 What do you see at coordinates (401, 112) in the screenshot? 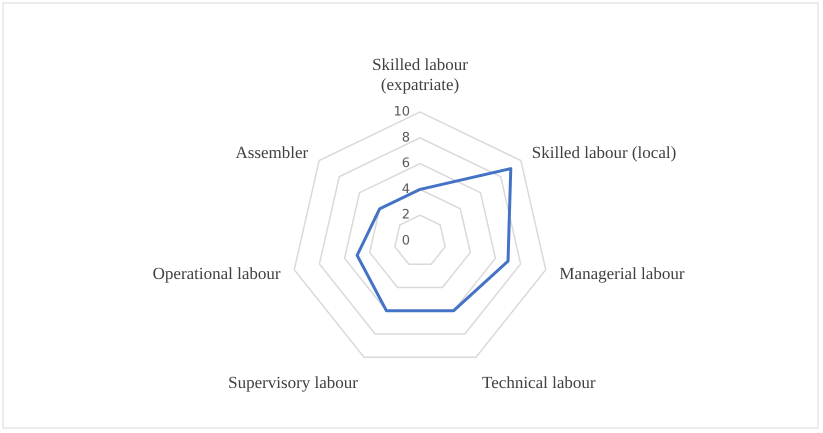
I see `y-tick-label: 10` at bounding box center [401, 112].